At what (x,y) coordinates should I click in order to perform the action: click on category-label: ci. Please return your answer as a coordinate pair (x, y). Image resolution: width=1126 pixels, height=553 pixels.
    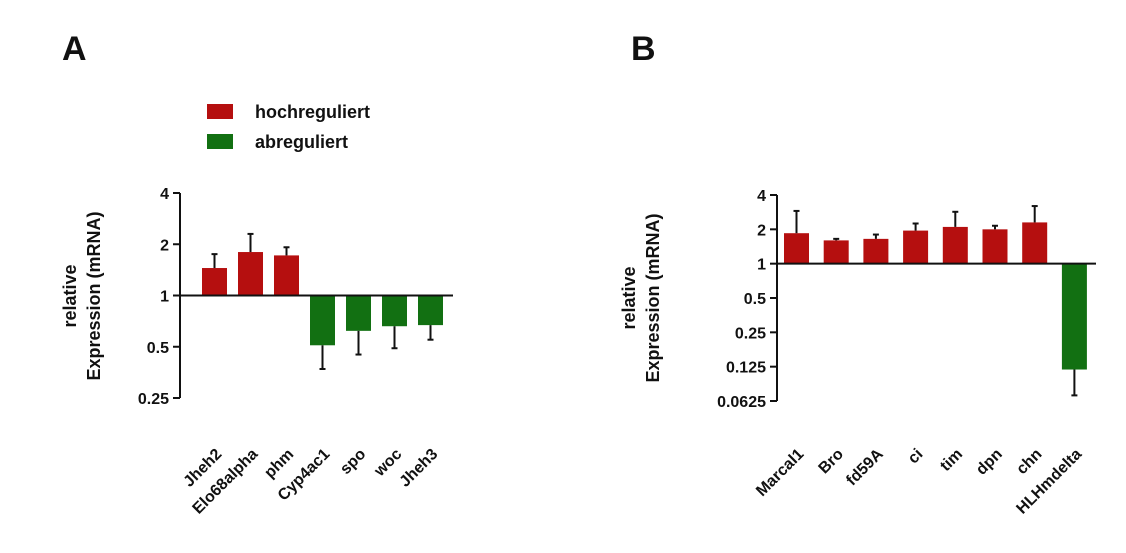
    Looking at the image, I should click on (915, 456).